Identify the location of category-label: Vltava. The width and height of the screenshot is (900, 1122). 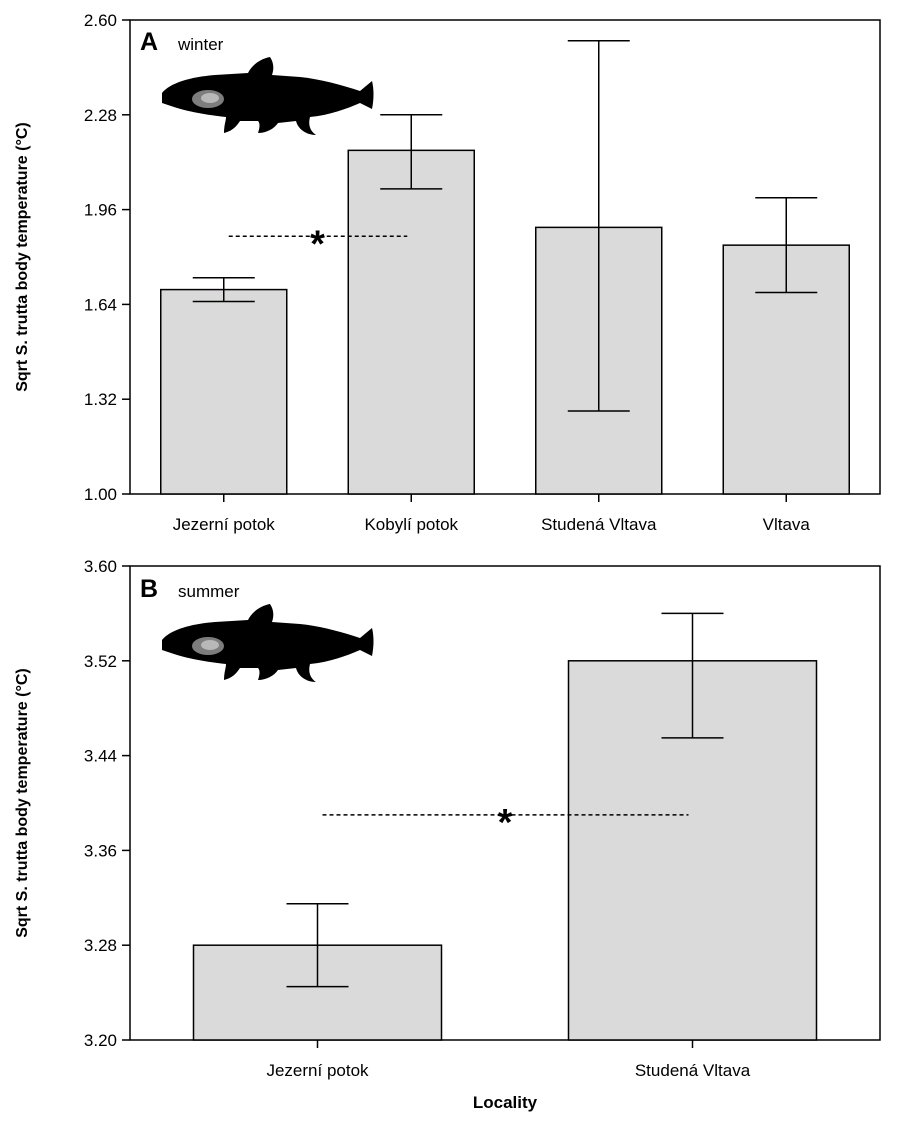
(787, 524).